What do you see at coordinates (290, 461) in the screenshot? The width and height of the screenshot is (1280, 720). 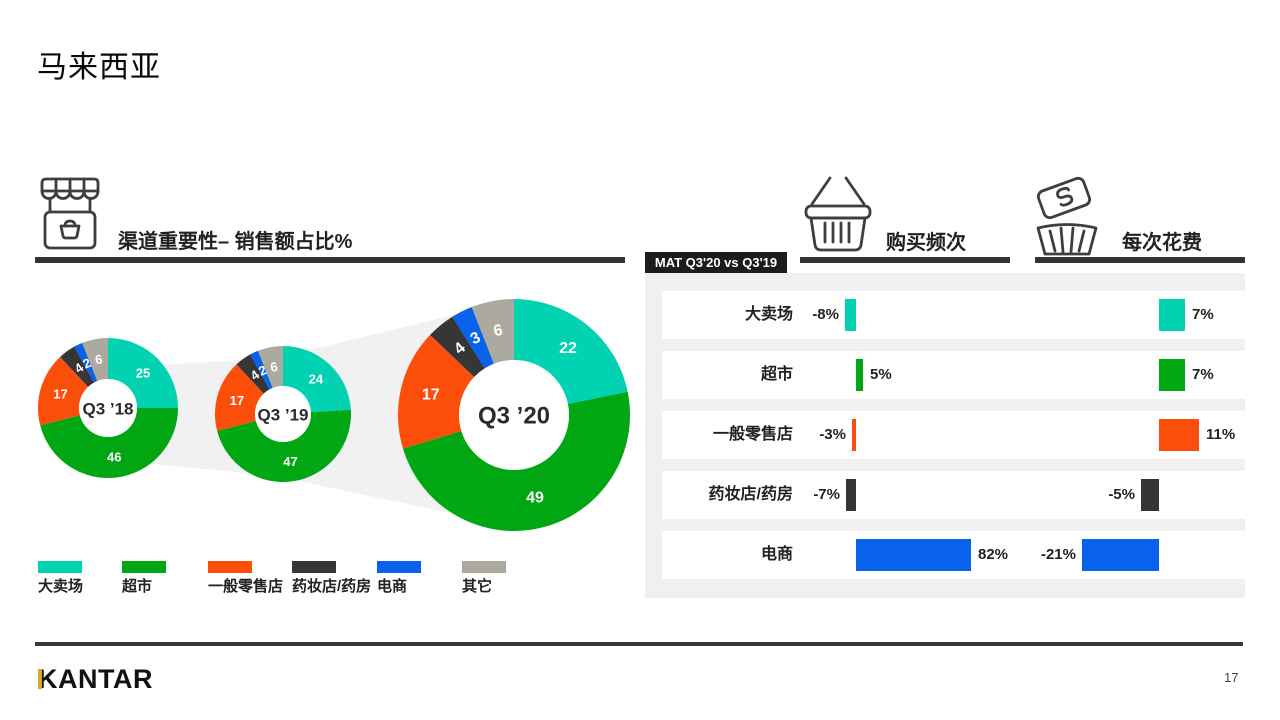 I see `donut-slice-value: 47` at bounding box center [290, 461].